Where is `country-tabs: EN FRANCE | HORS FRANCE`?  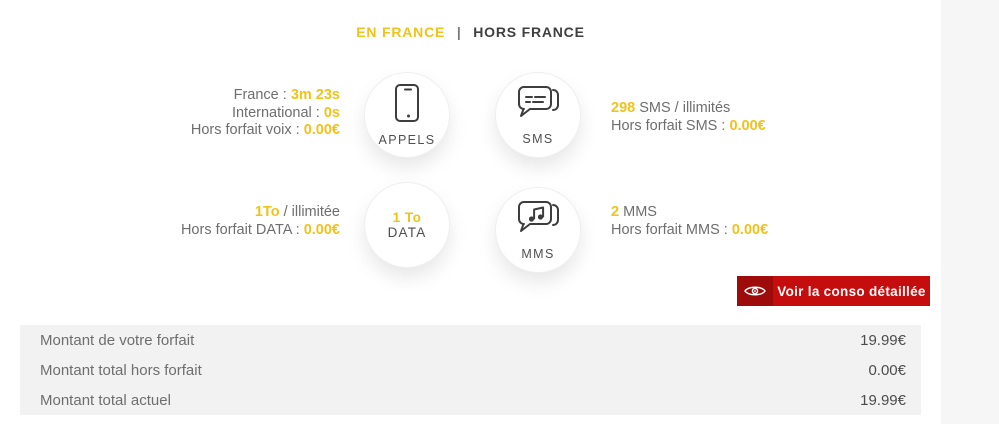 country-tabs: EN FRANCE | HORS FRANCE is located at coordinates (470, 32).